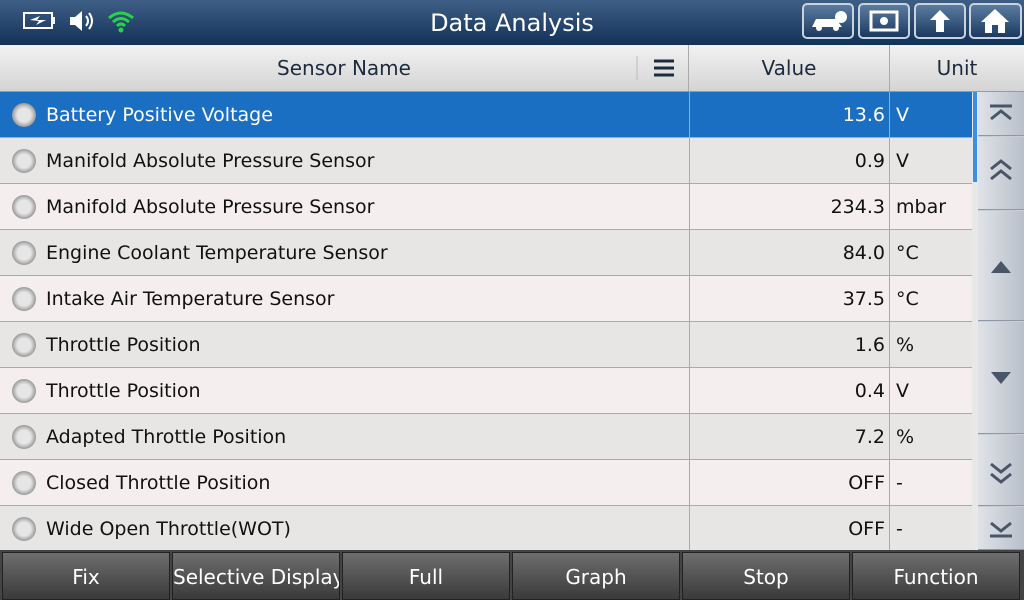  What do you see at coordinates (957, 68) in the screenshot?
I see `column-header: Unit` at bounding box center [957, 68].